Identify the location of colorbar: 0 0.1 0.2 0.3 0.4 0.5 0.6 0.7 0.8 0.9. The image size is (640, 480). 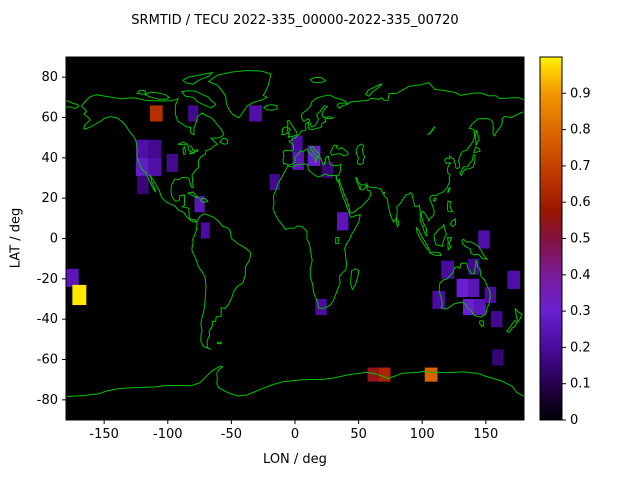
(565, 242).